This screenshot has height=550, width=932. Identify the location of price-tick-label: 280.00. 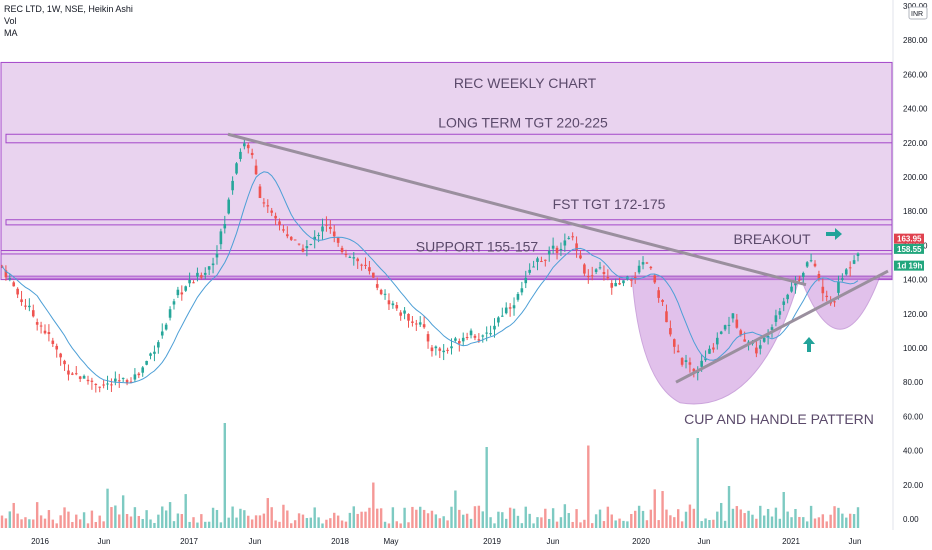
(915, 40).